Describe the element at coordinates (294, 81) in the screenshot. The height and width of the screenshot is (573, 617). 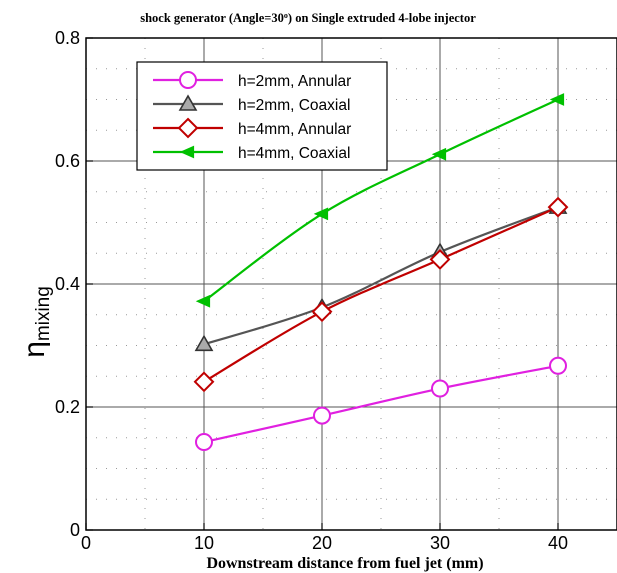
I see `legend-entry-label: h=2mm, Annular` at that location.